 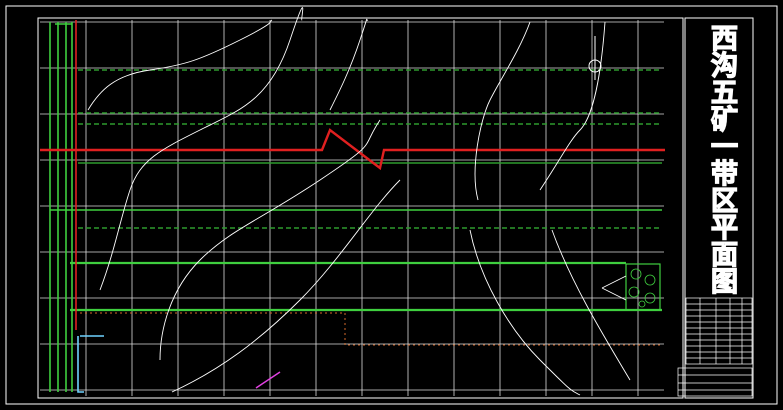 I want to click on boundary-line, so click(x=352, y=149).